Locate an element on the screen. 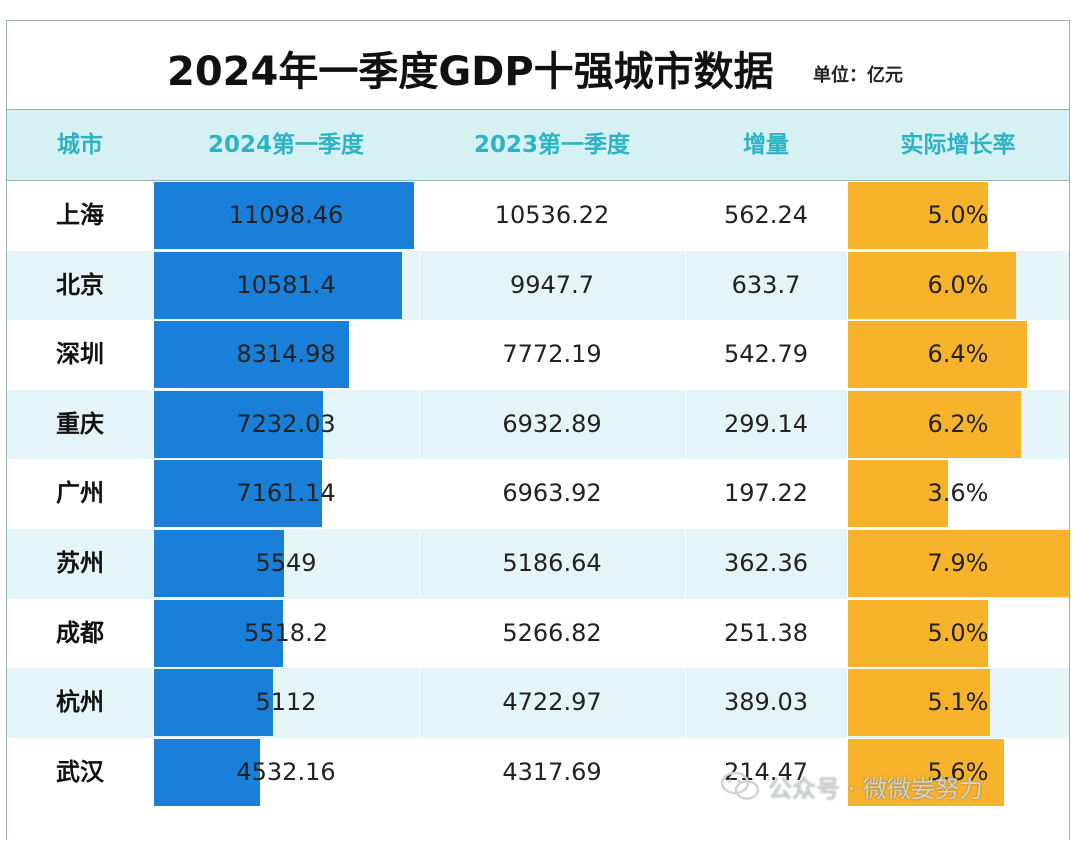 Image resolution: width=1076 pixels, height=841 pixels. watermark: 公众号 · 微微妛努力 is located at coordinates (851, 786).